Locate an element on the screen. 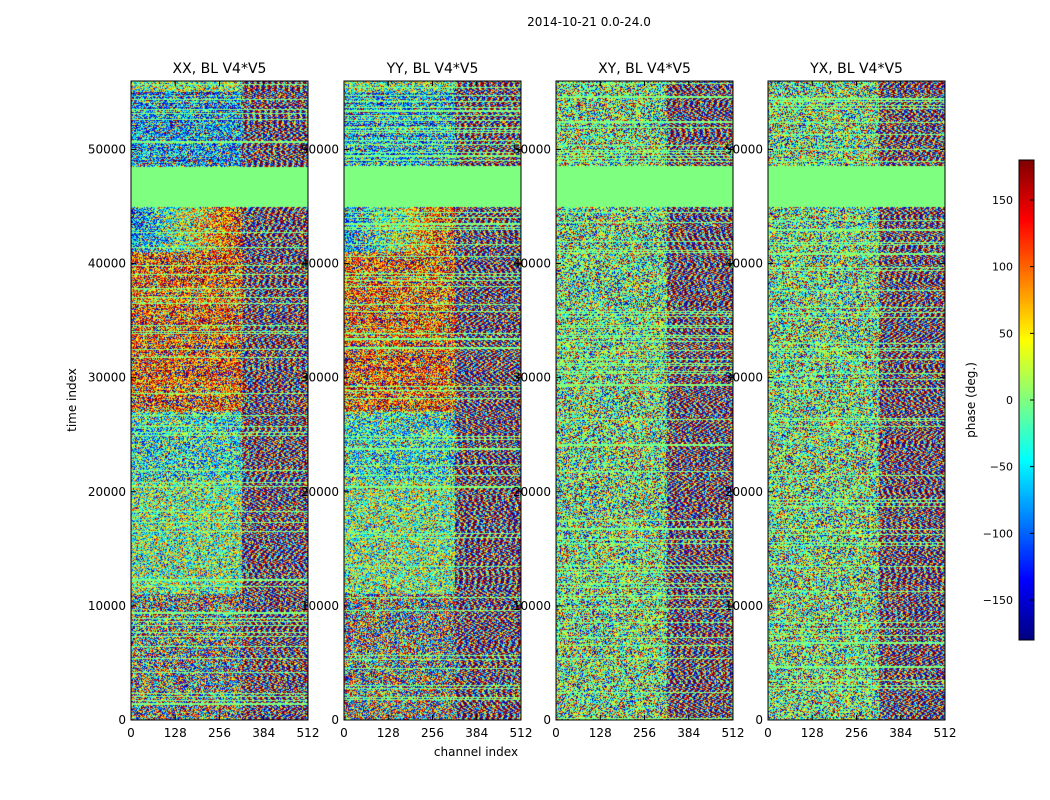 The height and width of the screenshot is (800, 1050). colorbar-tick-label: −50 is located at coordinates (1001, 467).